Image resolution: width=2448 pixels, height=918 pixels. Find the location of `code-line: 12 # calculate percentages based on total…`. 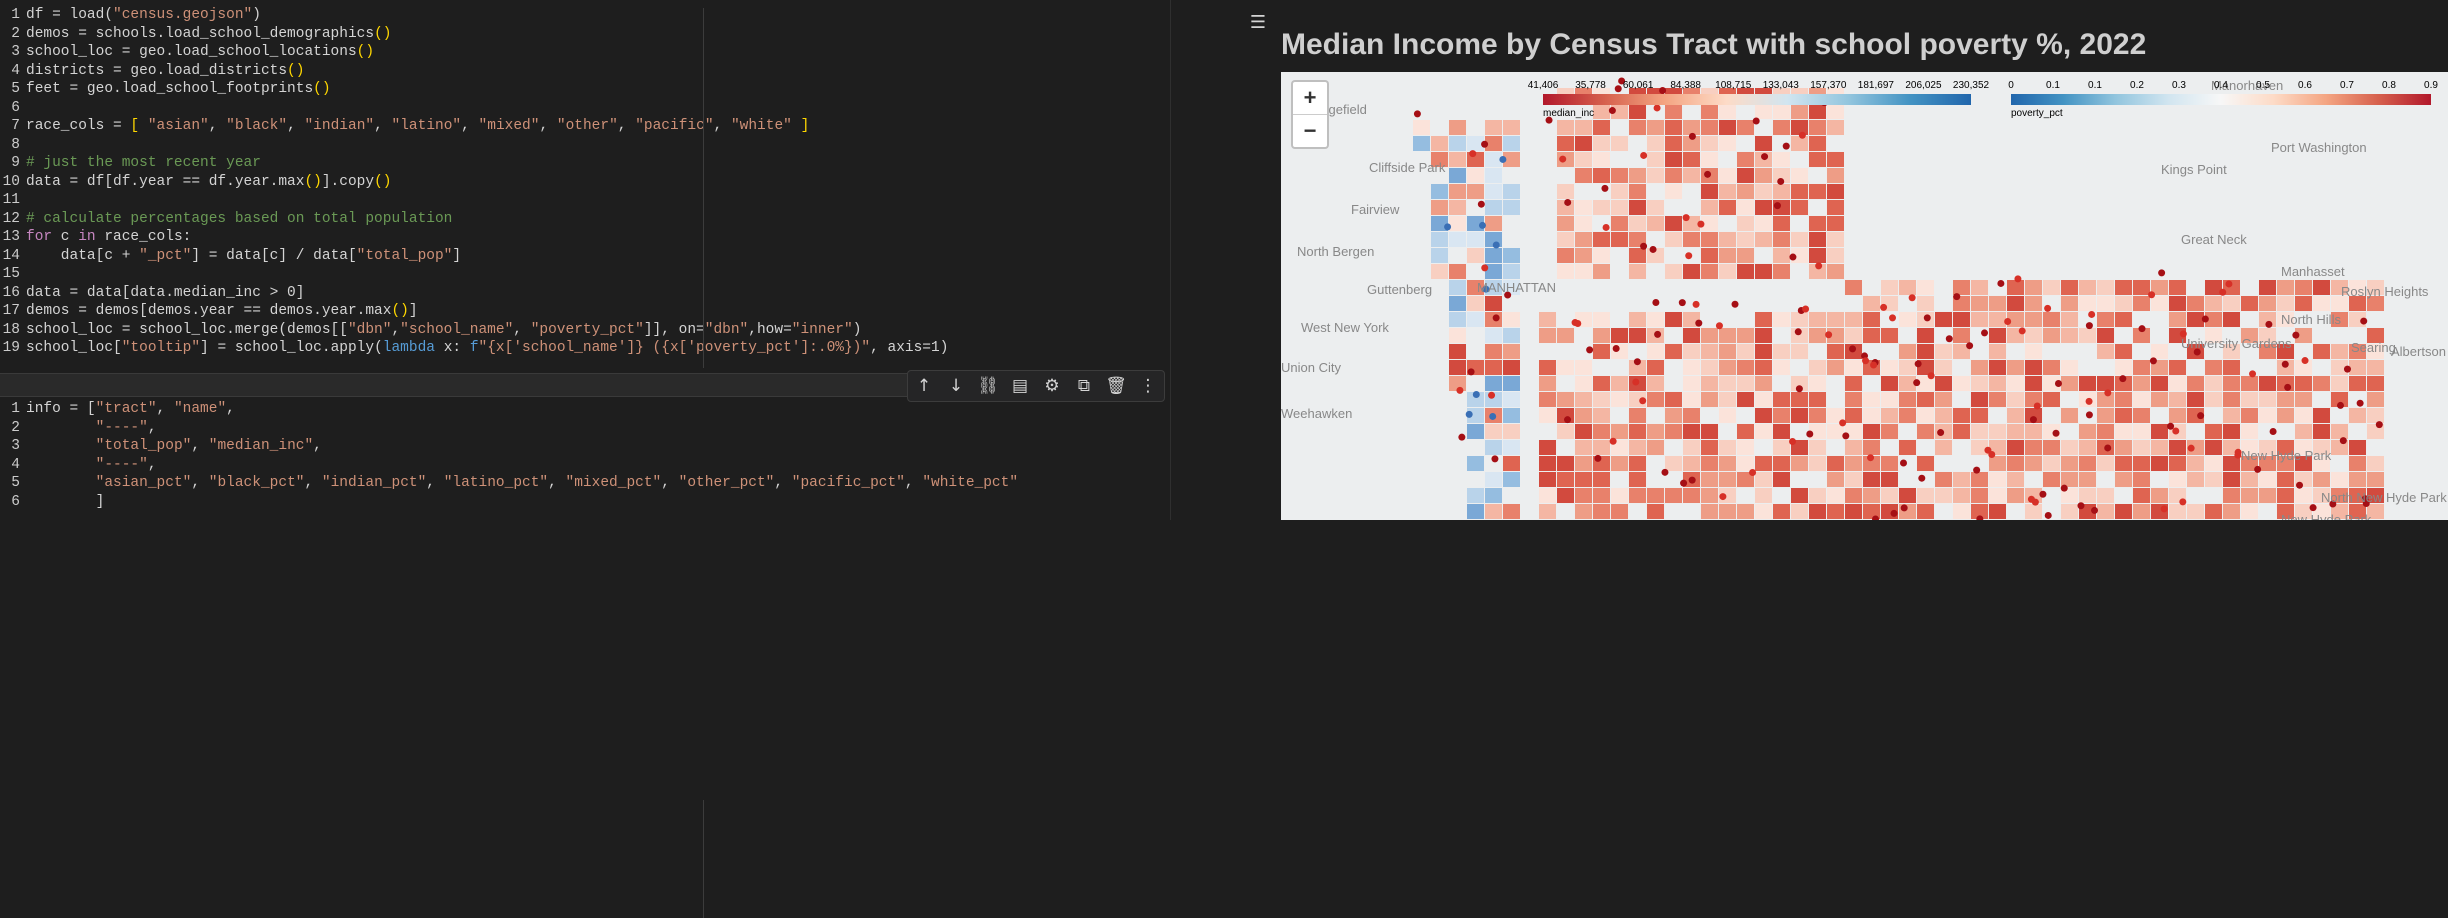

code-line: 12 # calculate percentages based on total… is located at coordinates (474, 219).